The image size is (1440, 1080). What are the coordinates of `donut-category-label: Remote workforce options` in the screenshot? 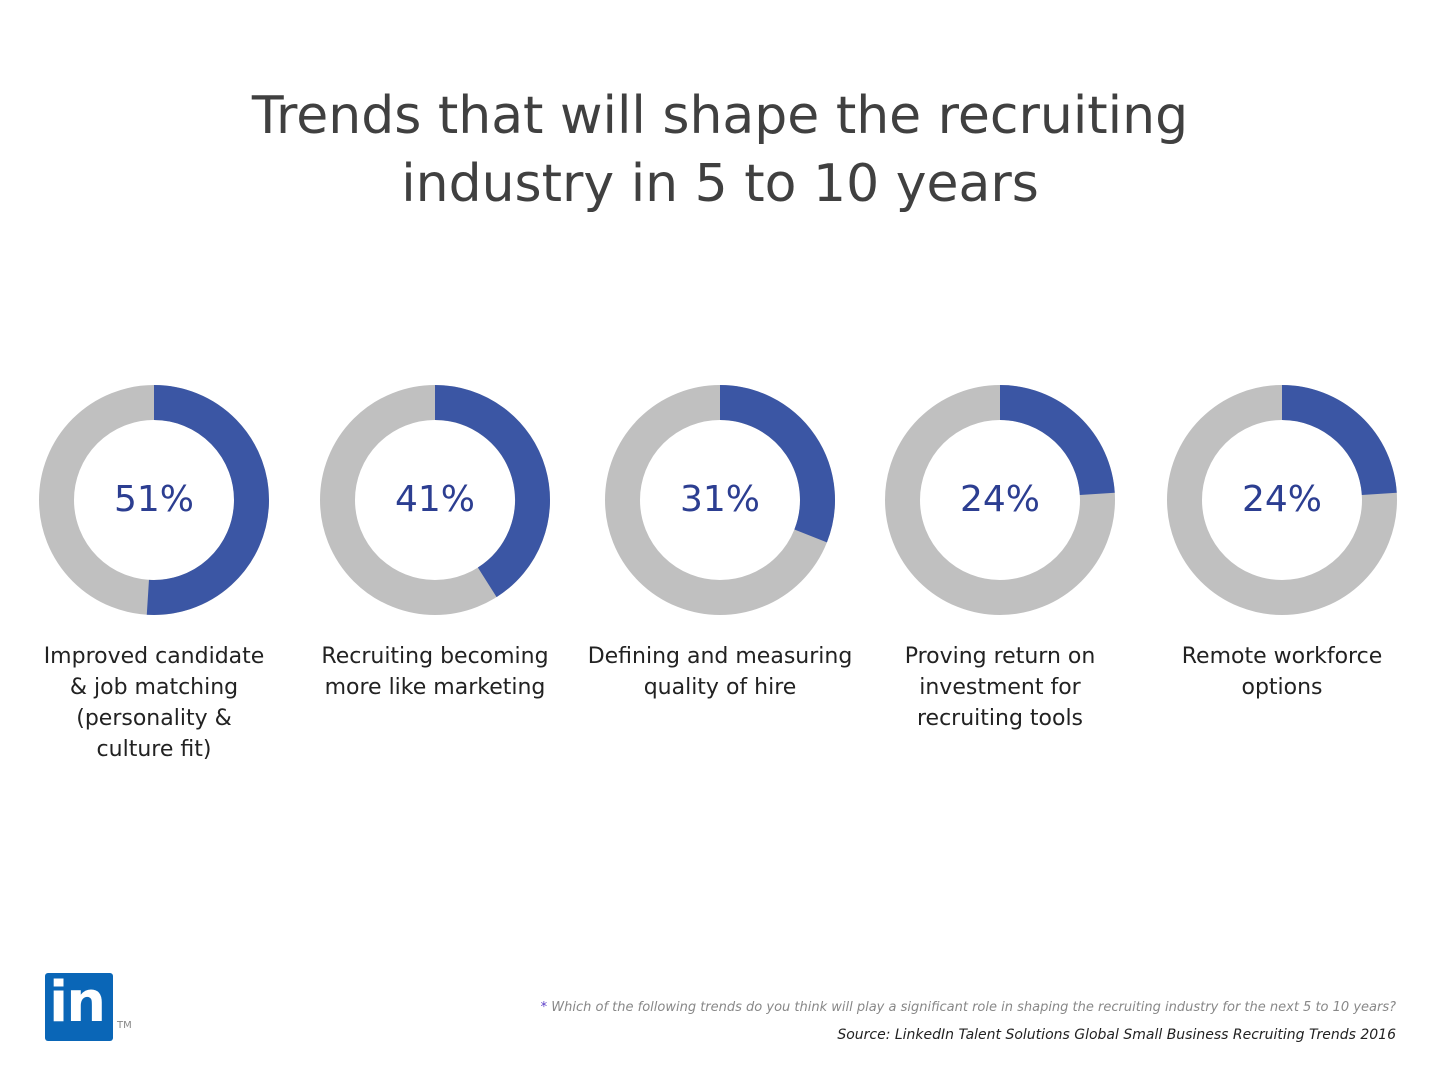 It's located at (1282, 672).